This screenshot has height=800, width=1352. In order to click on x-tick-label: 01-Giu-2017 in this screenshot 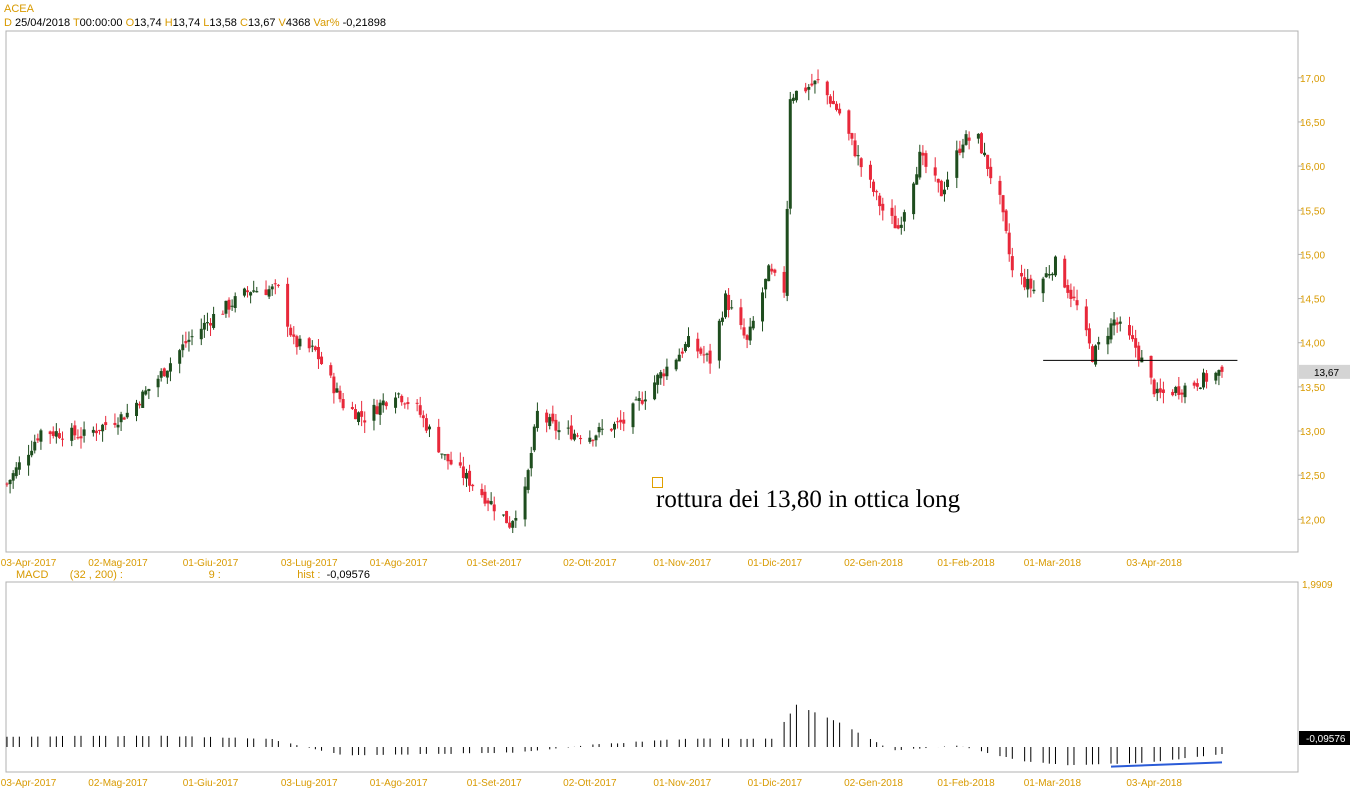, I will do `click(211, 563)`.